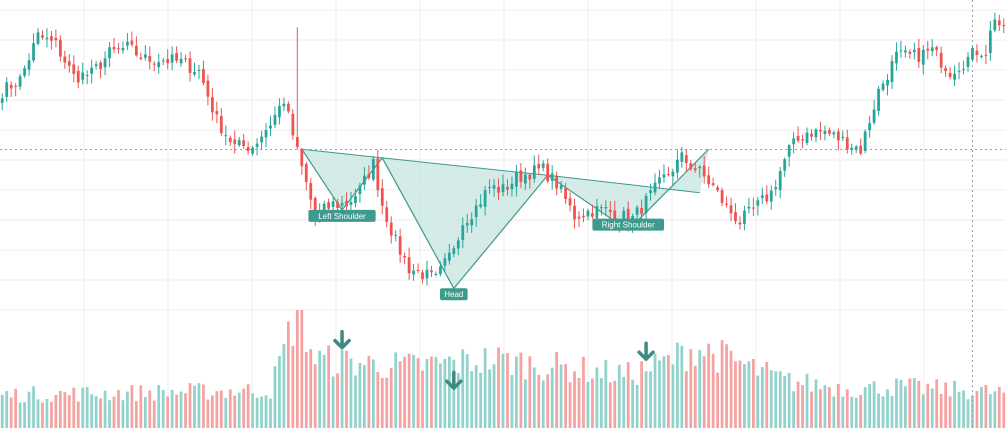 The height and width of the screenshot is (428, 1006). I want to click on pattern-label-text: Head, so click(453, 294).